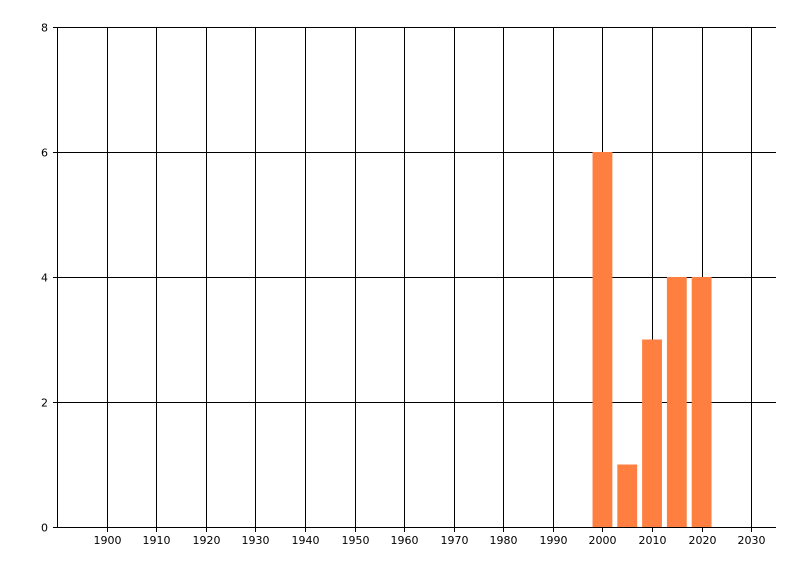 The height and width of the screenshot is (580, 800). Describe the element at coordinates (554, 540) in the screenshot. I see `x-tick-label: 1990` at that location.